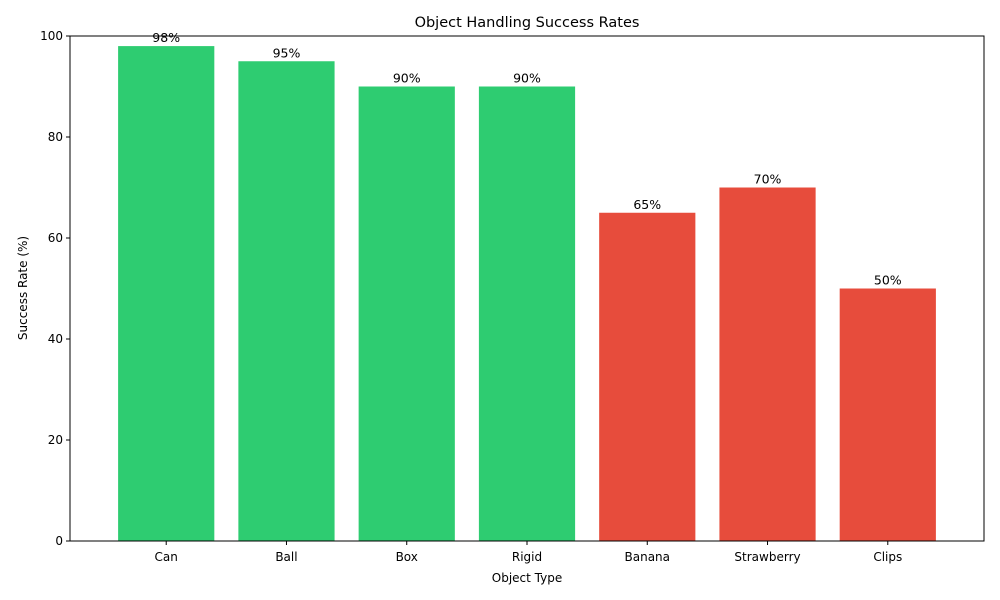  I want to click on bar-strawberry, so click(767, 364).